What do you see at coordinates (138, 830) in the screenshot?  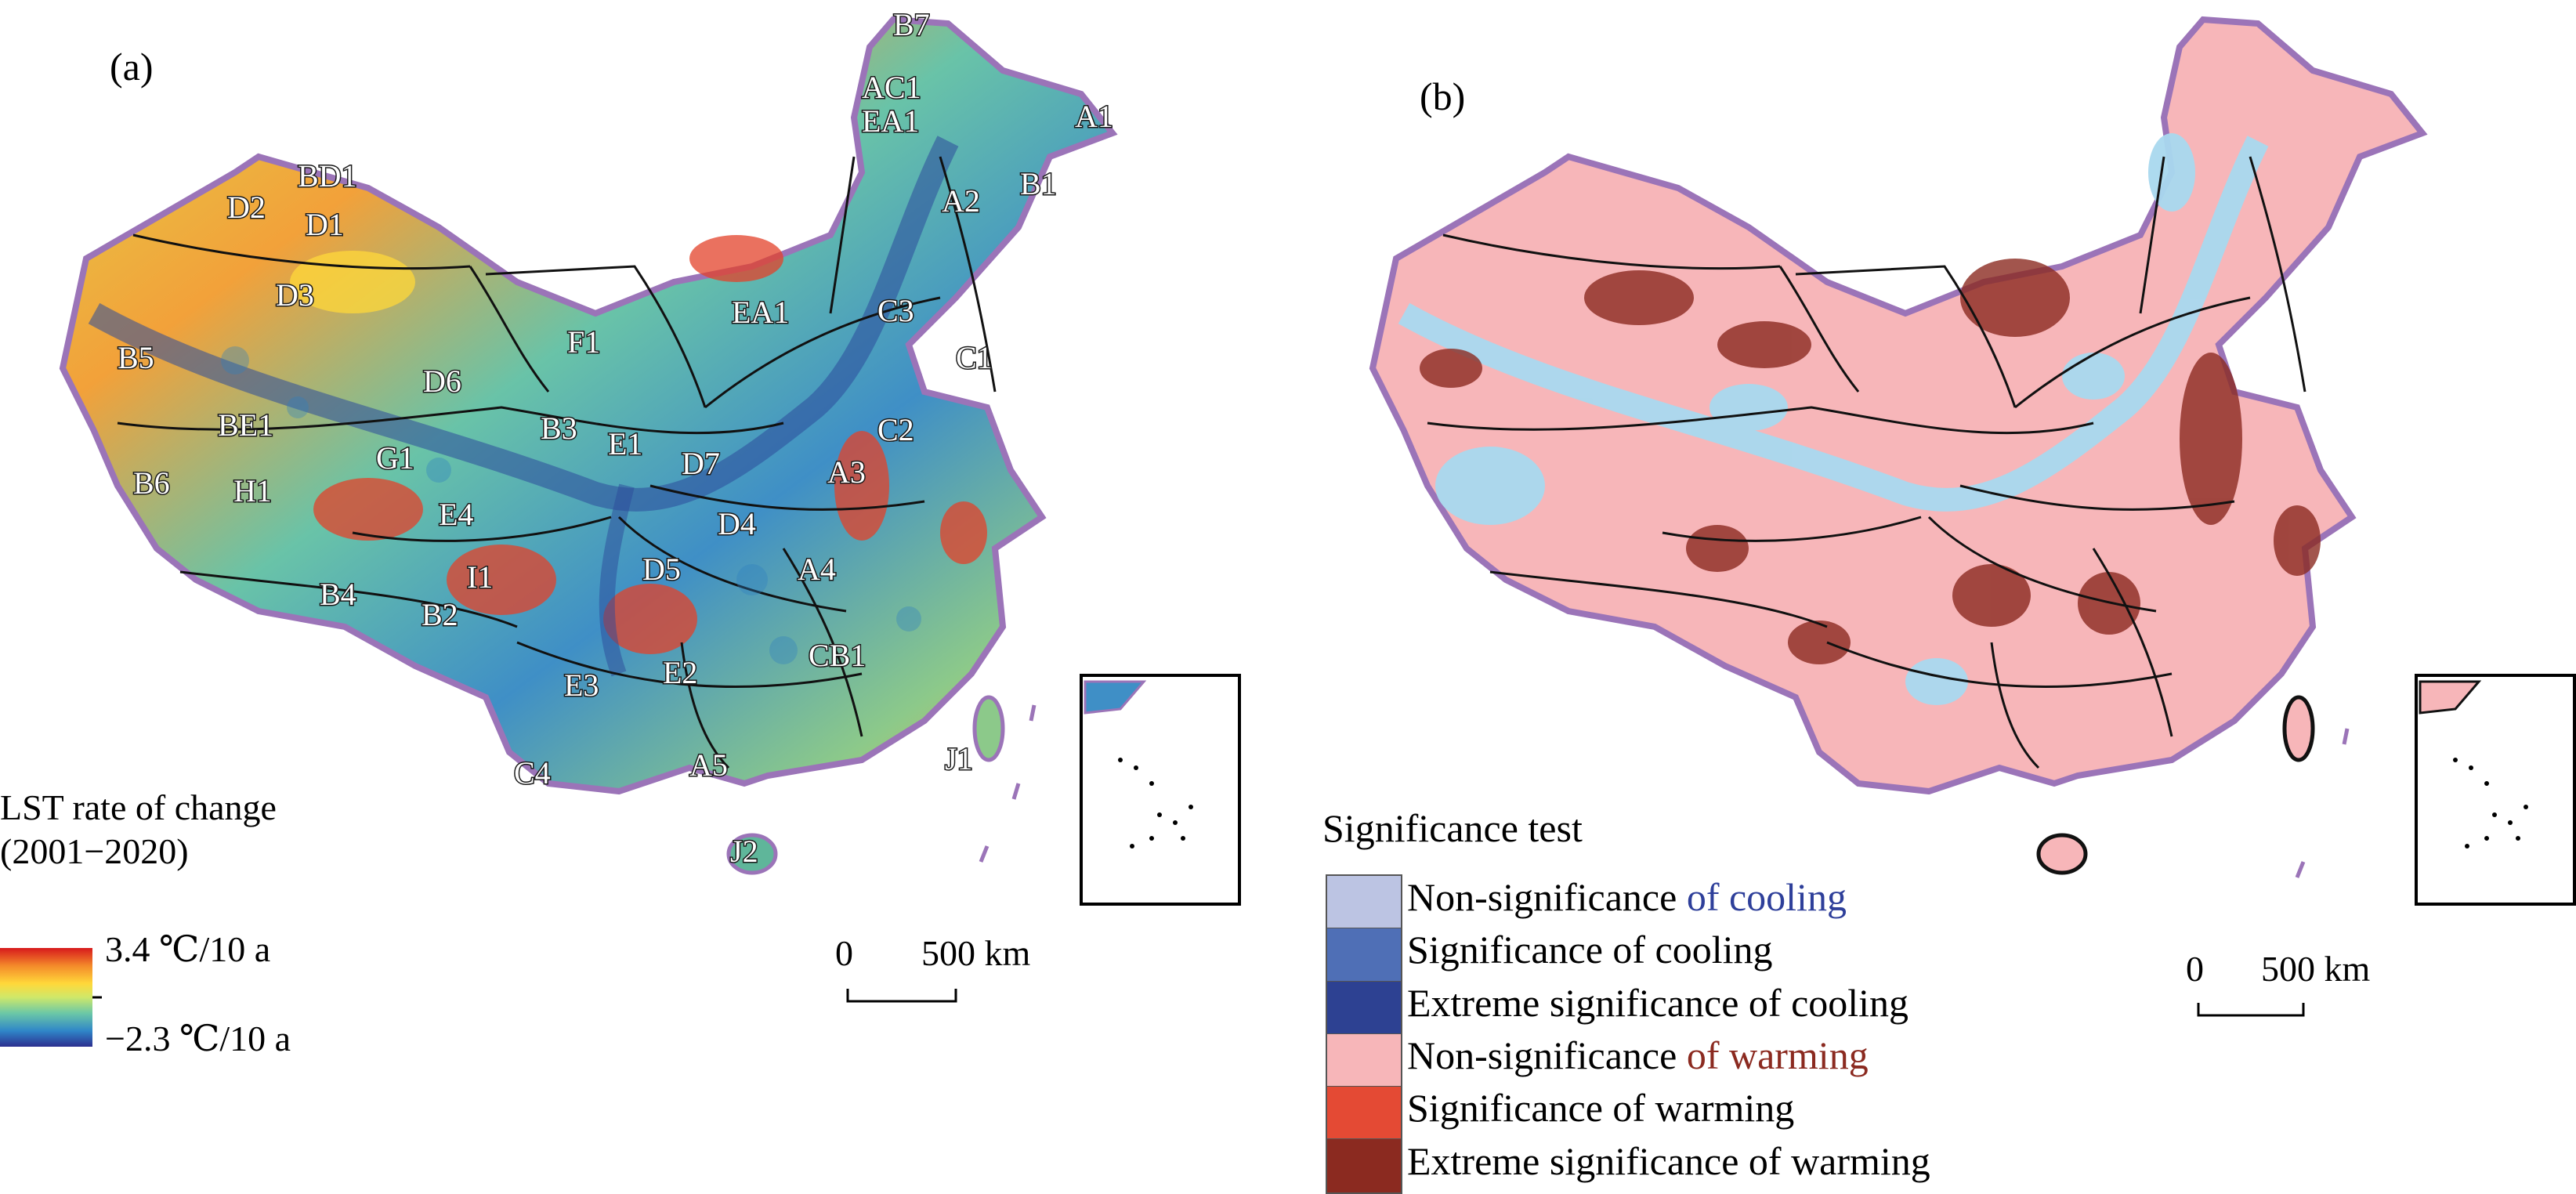 I see `lst-legend-title: LST rate of change (2001−2020)` at bounding box center [138, 830].